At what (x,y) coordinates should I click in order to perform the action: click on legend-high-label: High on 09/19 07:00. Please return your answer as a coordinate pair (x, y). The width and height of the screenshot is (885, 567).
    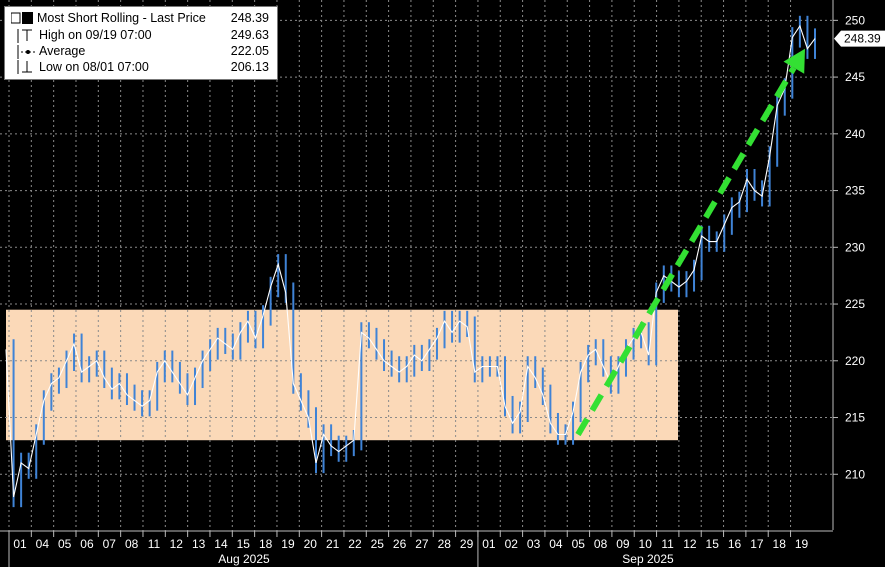
    Looking at the image, I should click on (95, 35).